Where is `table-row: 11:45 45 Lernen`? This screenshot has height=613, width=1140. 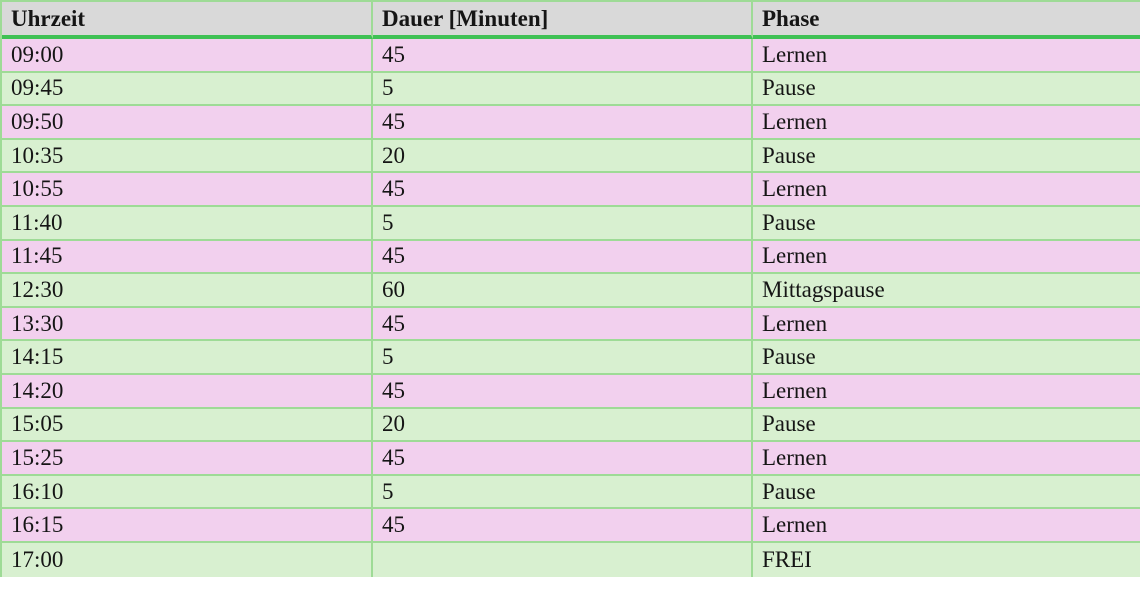 table-row: 11:45 45 Lernen is located at coordinates (571, 257).